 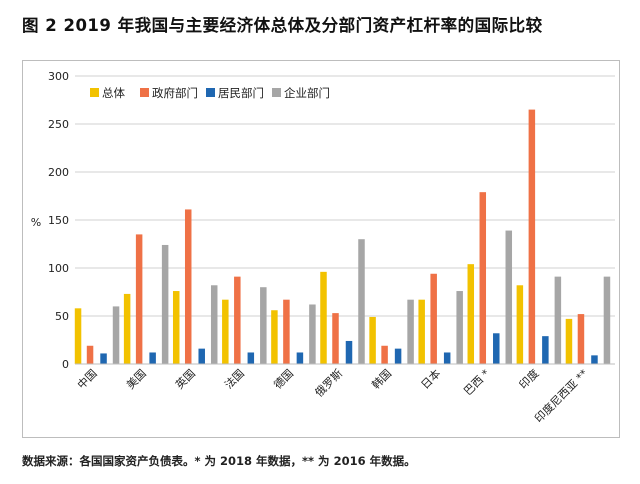 I want to click on legend-label: 企业部门, so click(x=307, y=93).